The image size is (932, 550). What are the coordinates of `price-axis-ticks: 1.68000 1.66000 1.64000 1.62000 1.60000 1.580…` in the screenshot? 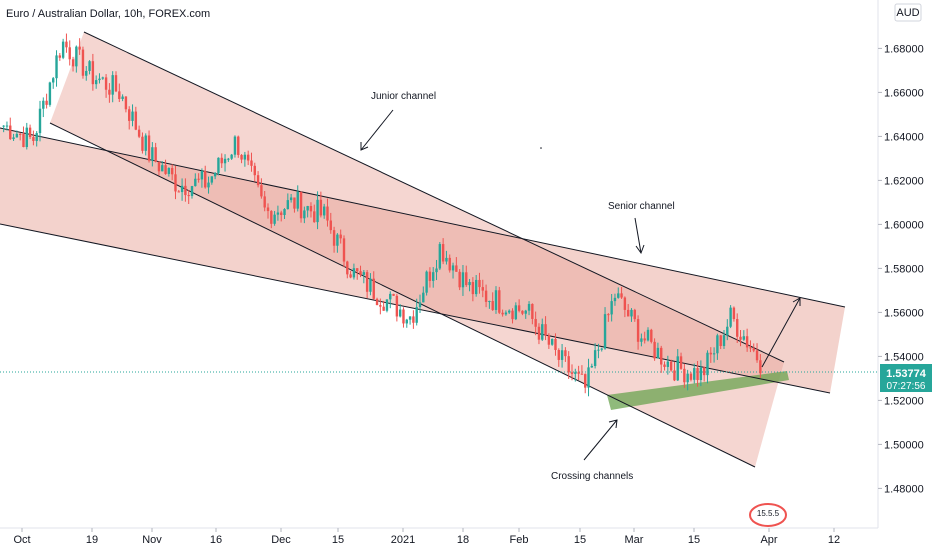 It's located at (901, 269).